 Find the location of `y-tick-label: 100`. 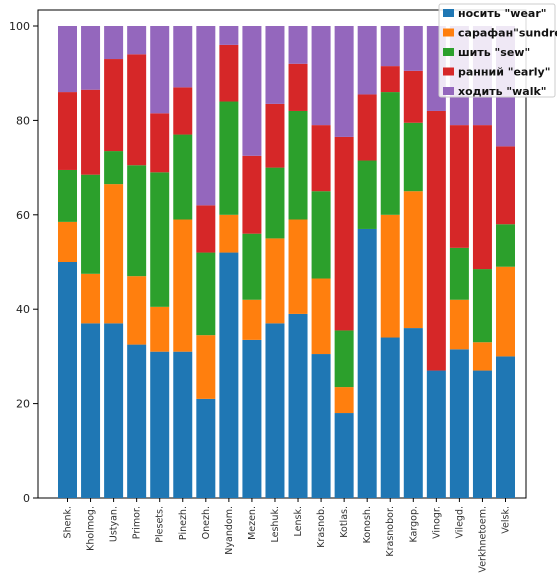

y-tick-label: 100 is located at coordinates (19, 26).